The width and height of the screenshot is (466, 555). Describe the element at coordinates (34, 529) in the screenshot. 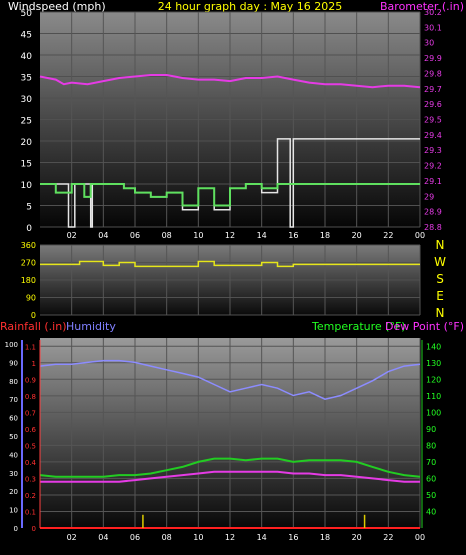

I see `rain-y-tick: 0` at that location.